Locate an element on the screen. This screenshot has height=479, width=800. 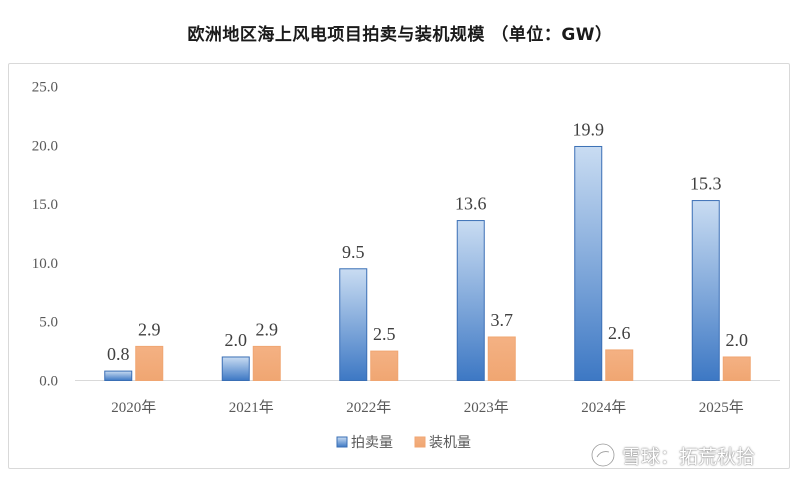
y-tick-label: 15.0 is located at coordinates (45, 205).